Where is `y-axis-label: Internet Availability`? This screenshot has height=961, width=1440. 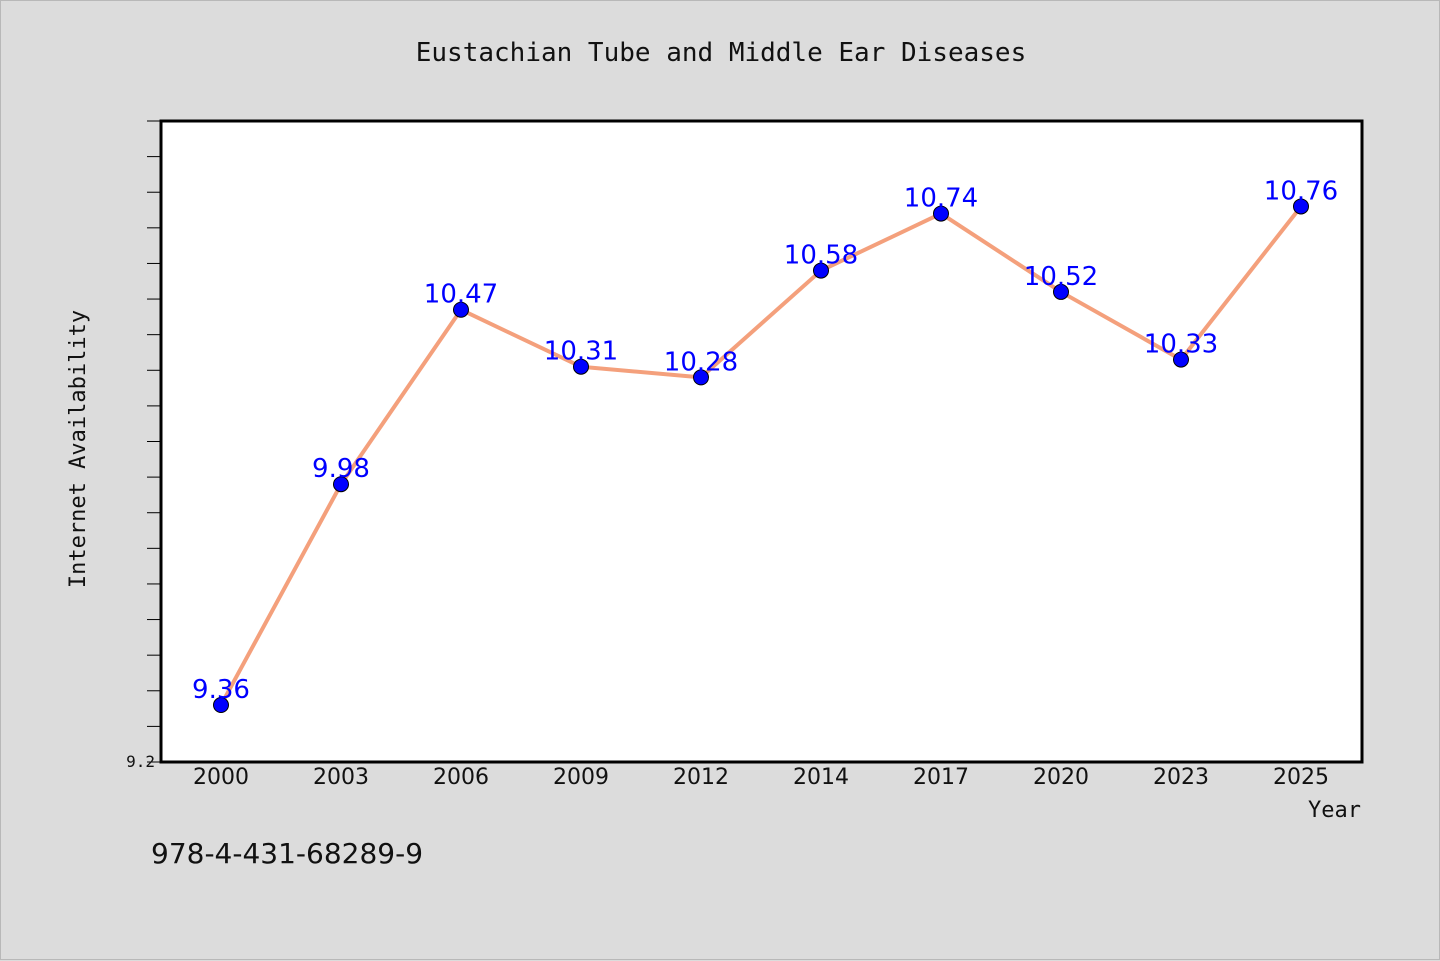 y-axis-label: Internet Availability is located at coordinates (78, 449).